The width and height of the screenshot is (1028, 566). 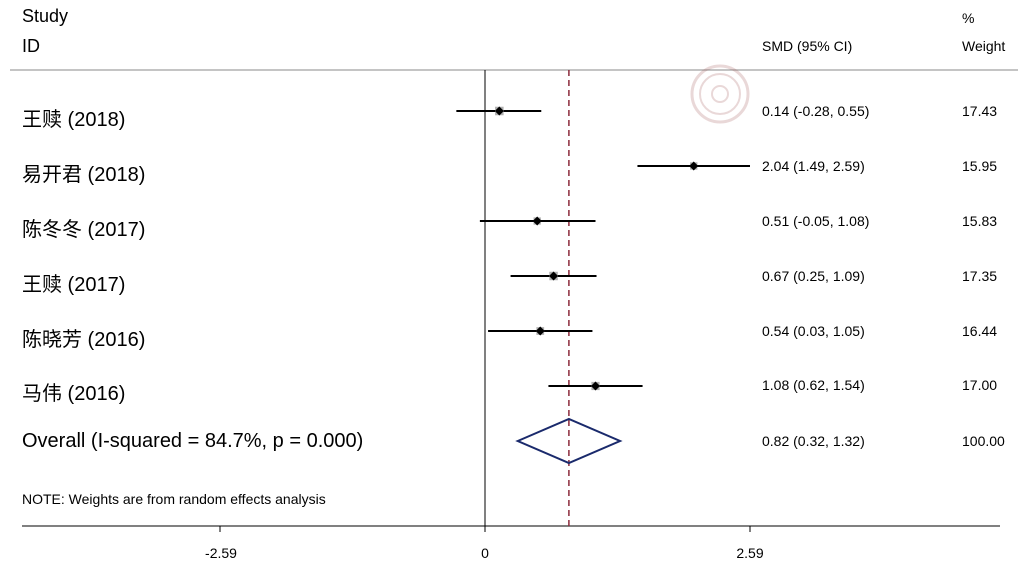 I want to click on overall-diamond, so click(x=569, y=441).